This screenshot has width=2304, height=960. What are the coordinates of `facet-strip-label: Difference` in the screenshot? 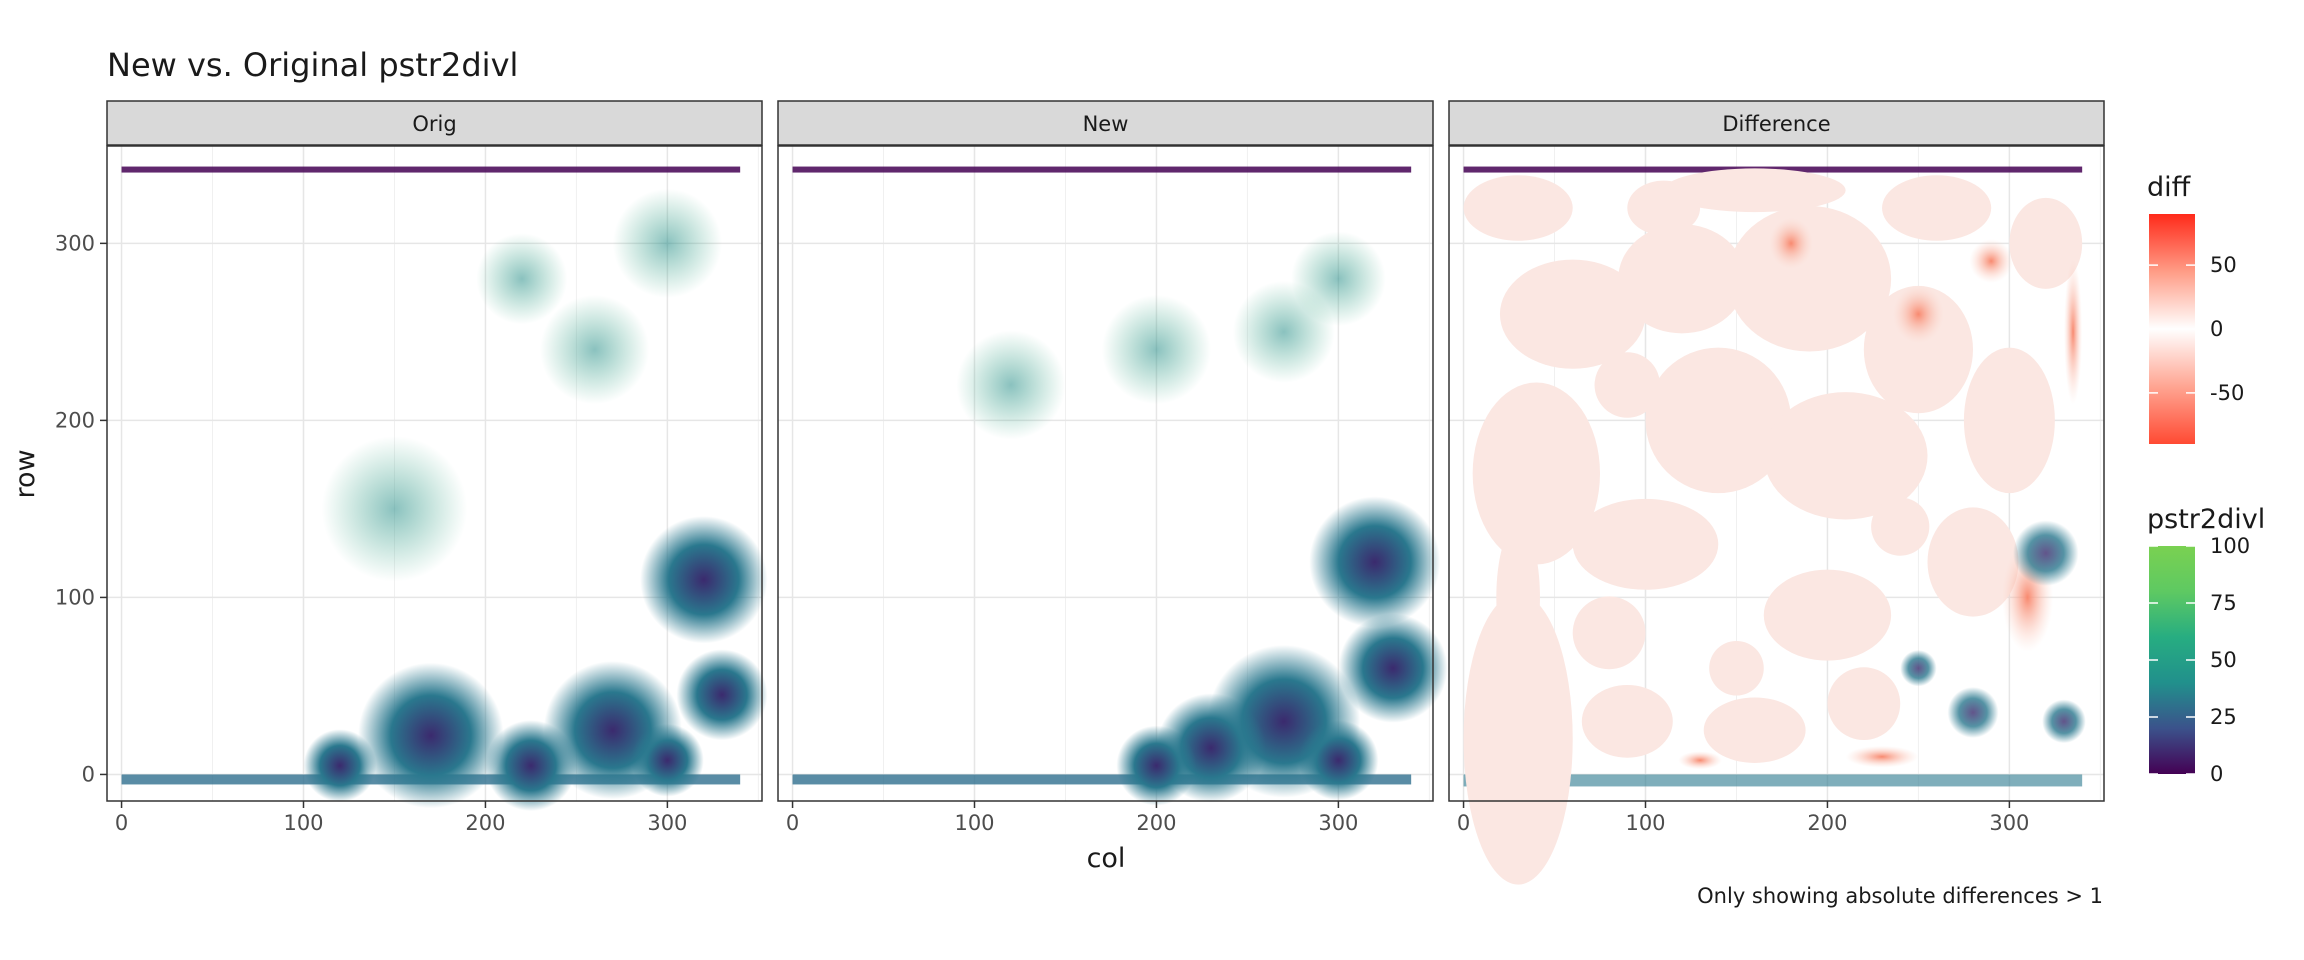 It's located at (1776, 124).